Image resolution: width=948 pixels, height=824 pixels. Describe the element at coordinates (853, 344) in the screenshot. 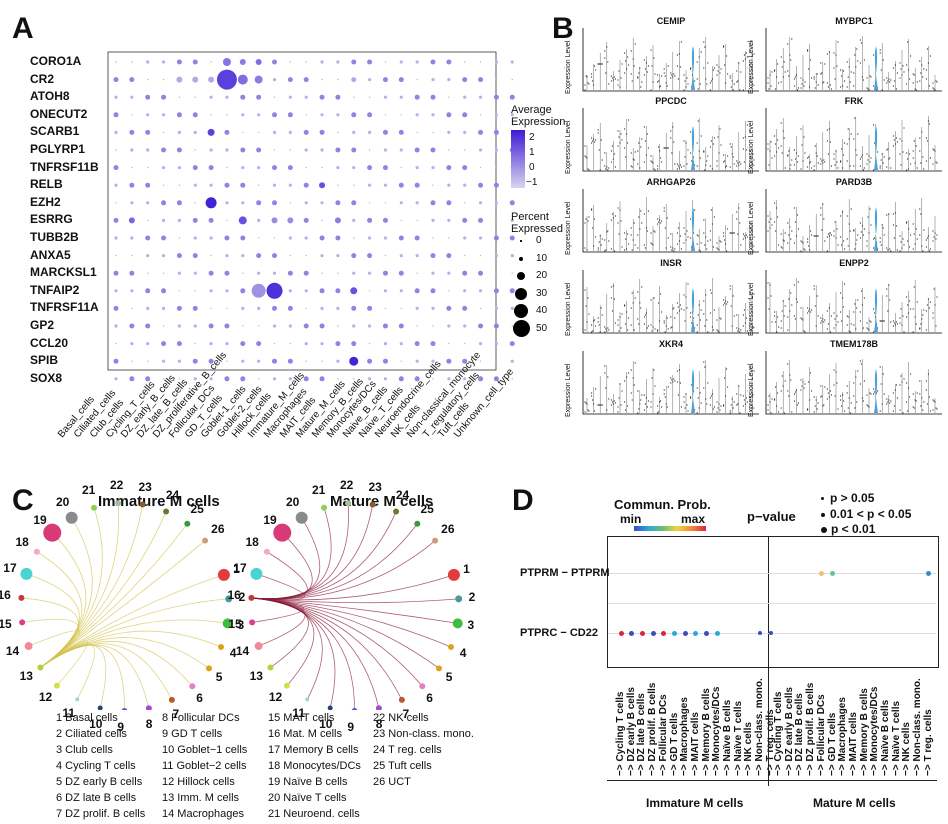

I see `violin-gene-title: TMEM178B` at that location.